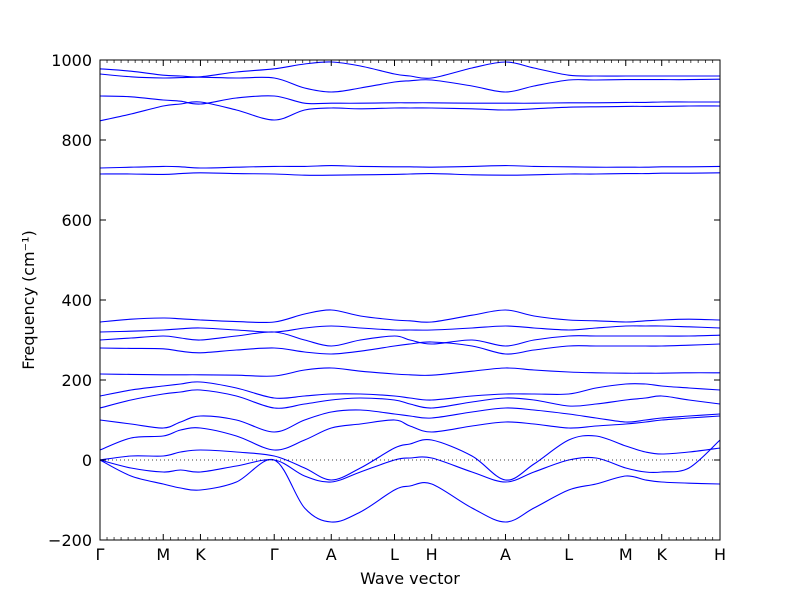  What do you see at coordinates (76, 140) in the screenshot?
I see `y-tick-label: 800` at bounding box center [76, 140].